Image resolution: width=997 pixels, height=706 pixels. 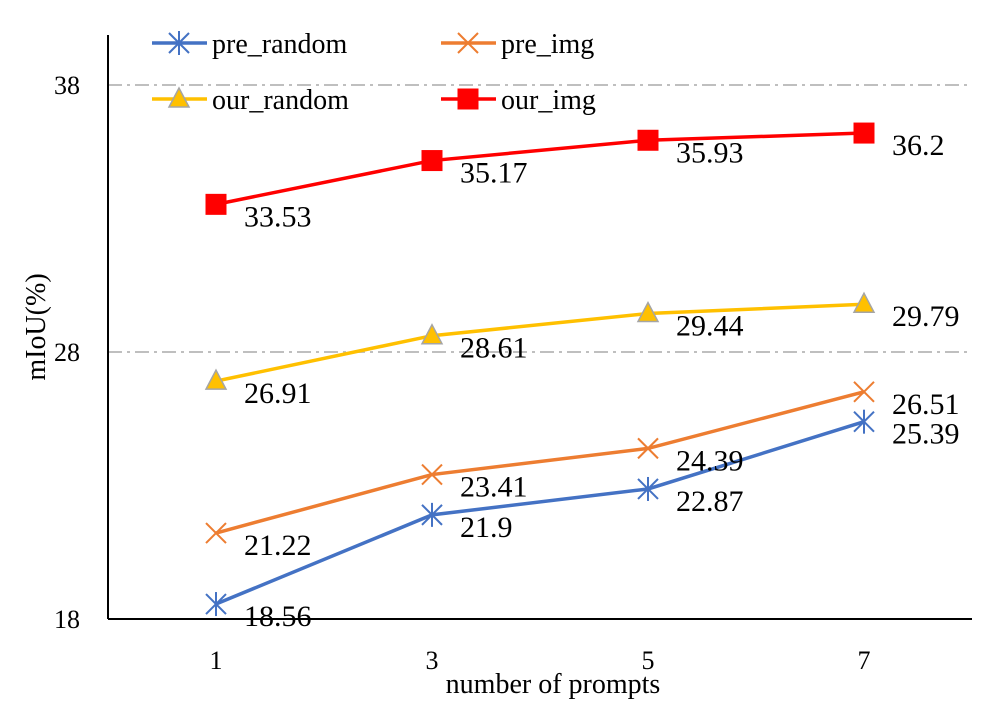 What do you see at coordinates (547, 44) in the screenshot?
I see `legend-label-pre_img: pre_img` at bounding box center [547, 44].